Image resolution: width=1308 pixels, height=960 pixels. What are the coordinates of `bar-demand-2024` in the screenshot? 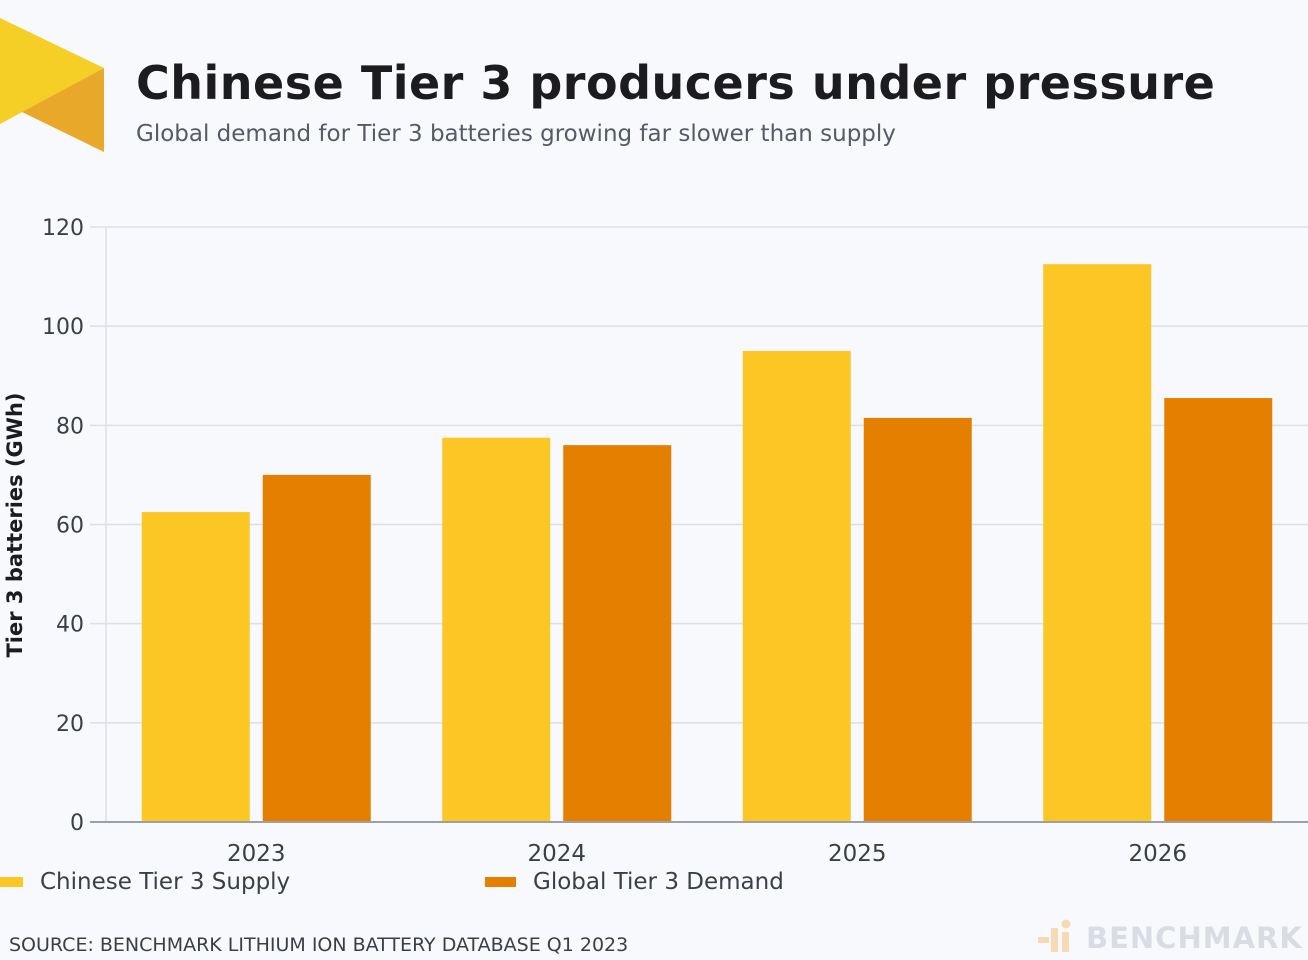 It's located at (617, 633).